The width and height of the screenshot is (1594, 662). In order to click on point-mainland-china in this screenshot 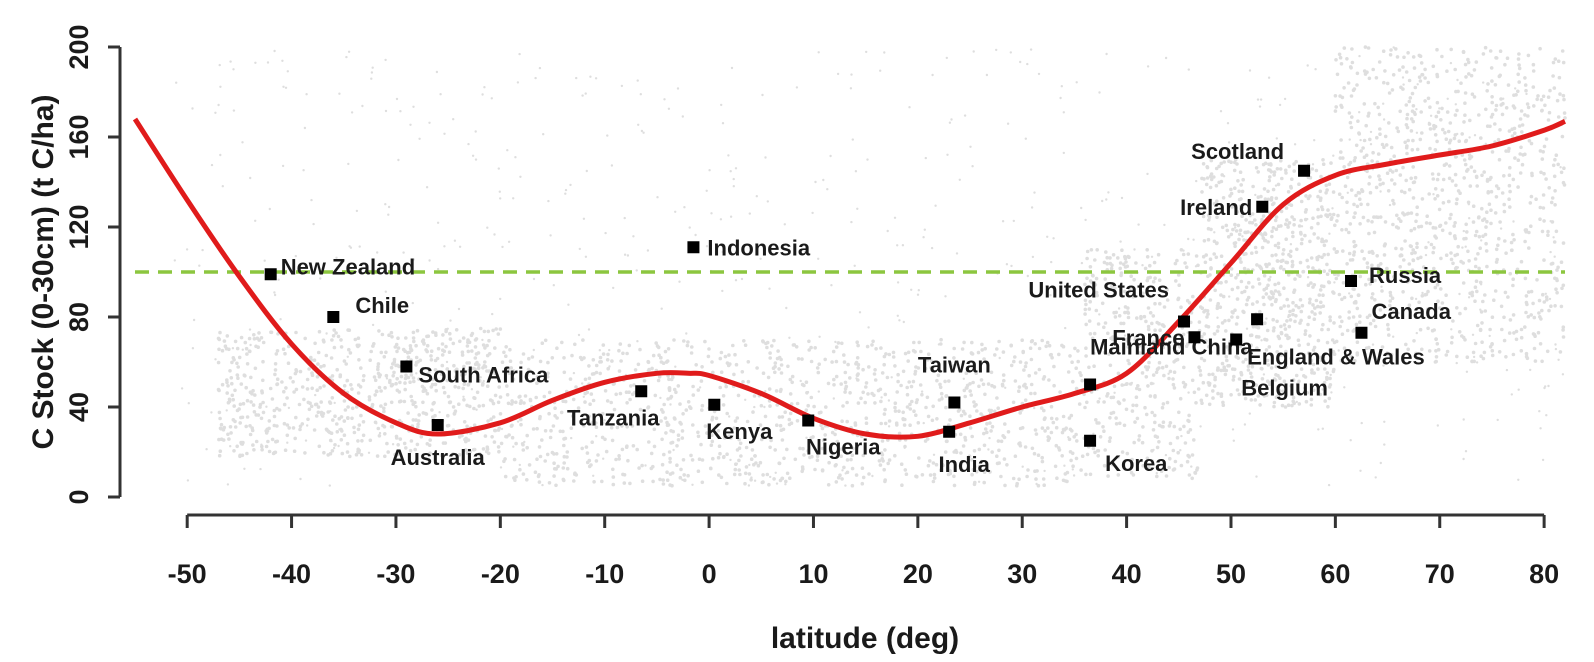, I will do `click(1090, 384)`.